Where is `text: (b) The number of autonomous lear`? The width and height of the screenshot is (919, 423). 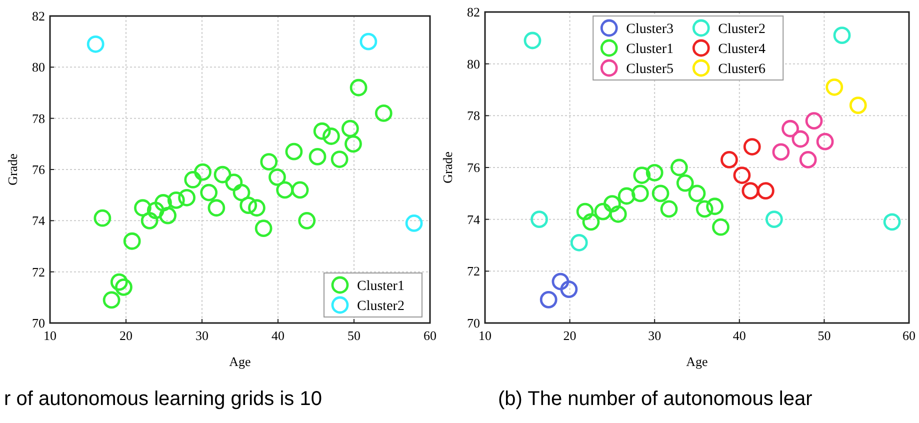
text: (b) The number of autonomous lear is located at coordinates (655, 399).